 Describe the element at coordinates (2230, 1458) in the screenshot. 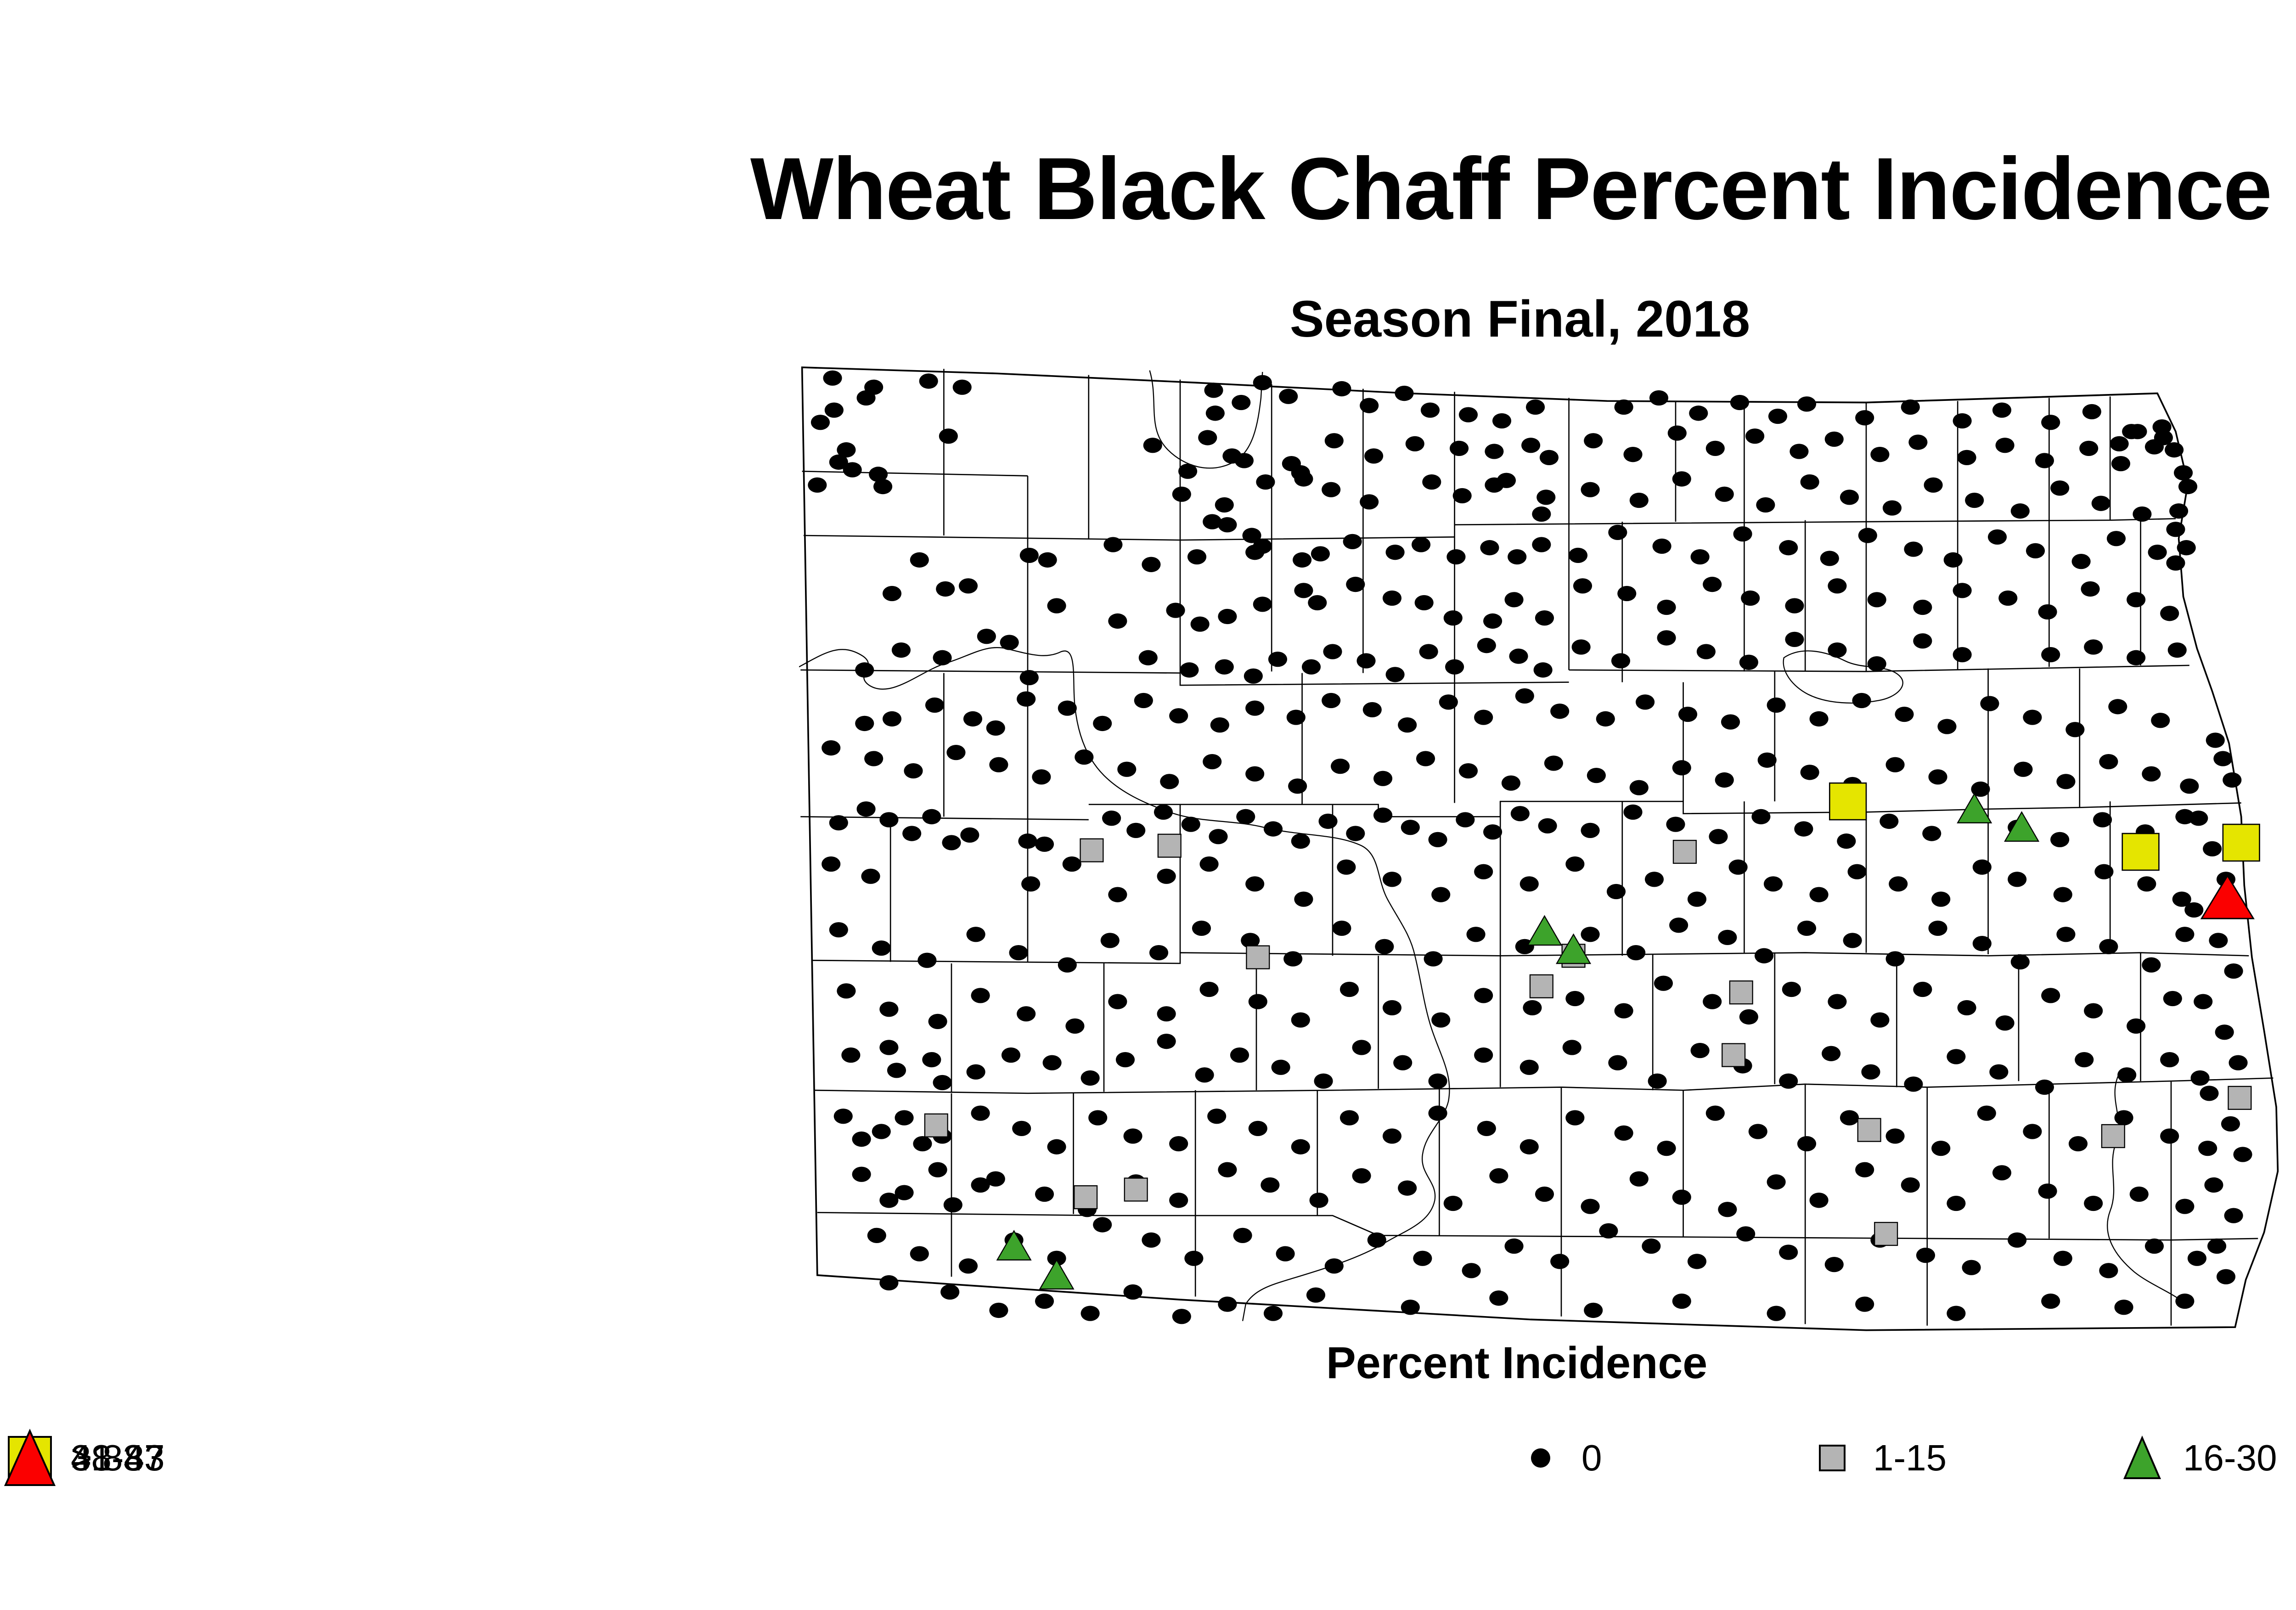

I see `legend-label: 16-30` at that location.